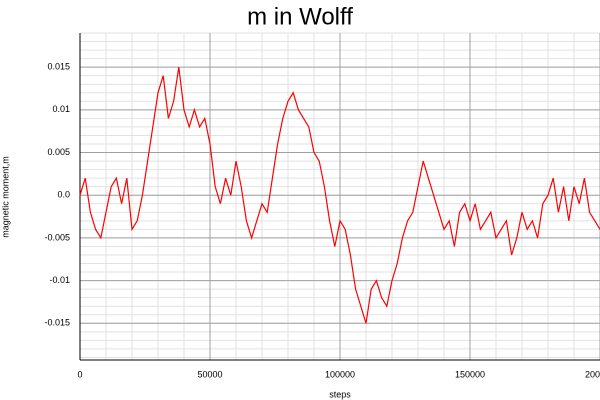 Image resolution: width=600 pixels, height=400 pixels. I want to click on x-tick-label: 150000, so click(470, 374).